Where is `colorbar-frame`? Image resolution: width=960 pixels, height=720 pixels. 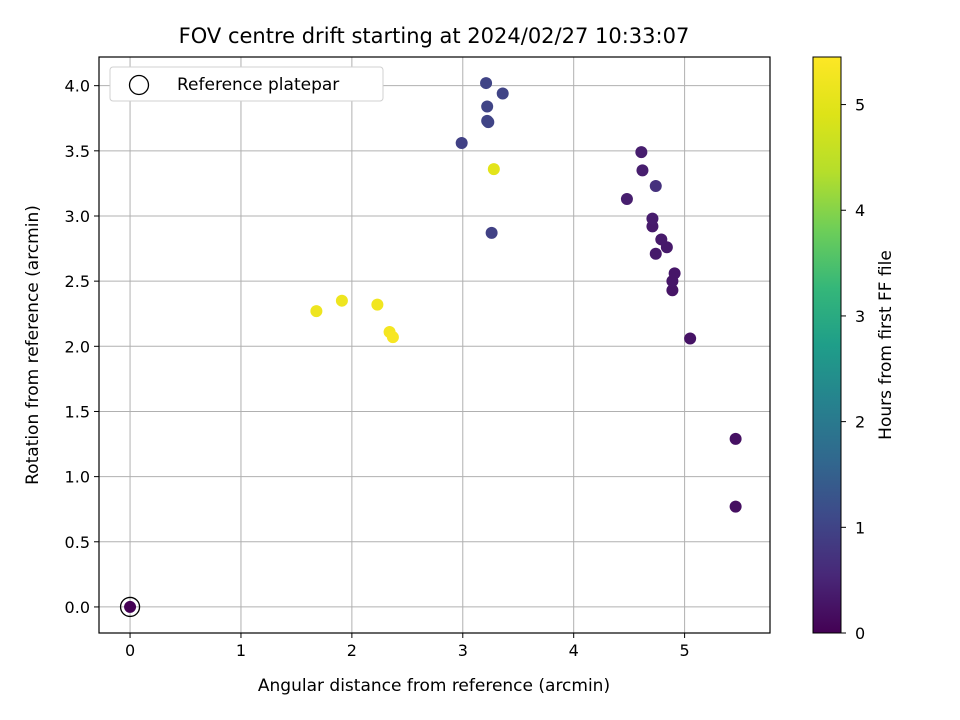 colorbar-frame is located at coordinates (827, 345).